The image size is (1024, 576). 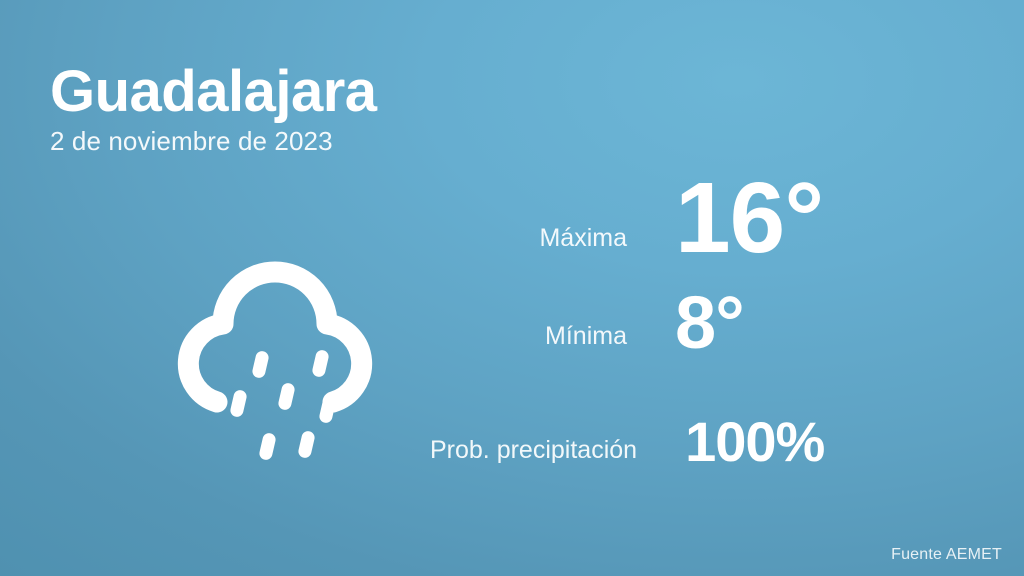 What do you see at coordinates (292, 367) in the screenshot?
I see `rain-cloud-icon` at bounding box center [292, 367].